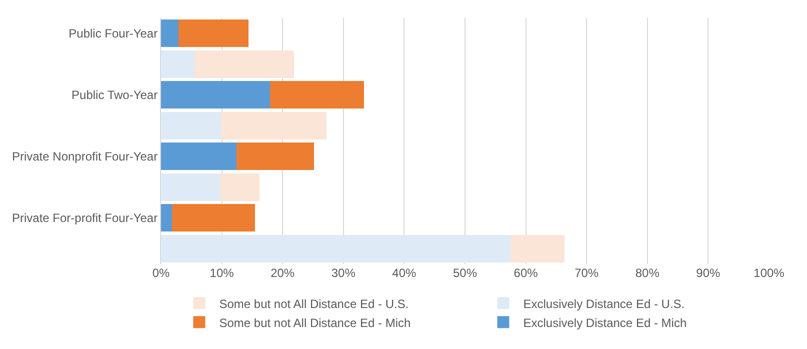 This screenshot has height=349, width=807. Describe the element at coordinates (769, 273) in the screenshot. I see `x-tick-label: 100%` at that location.